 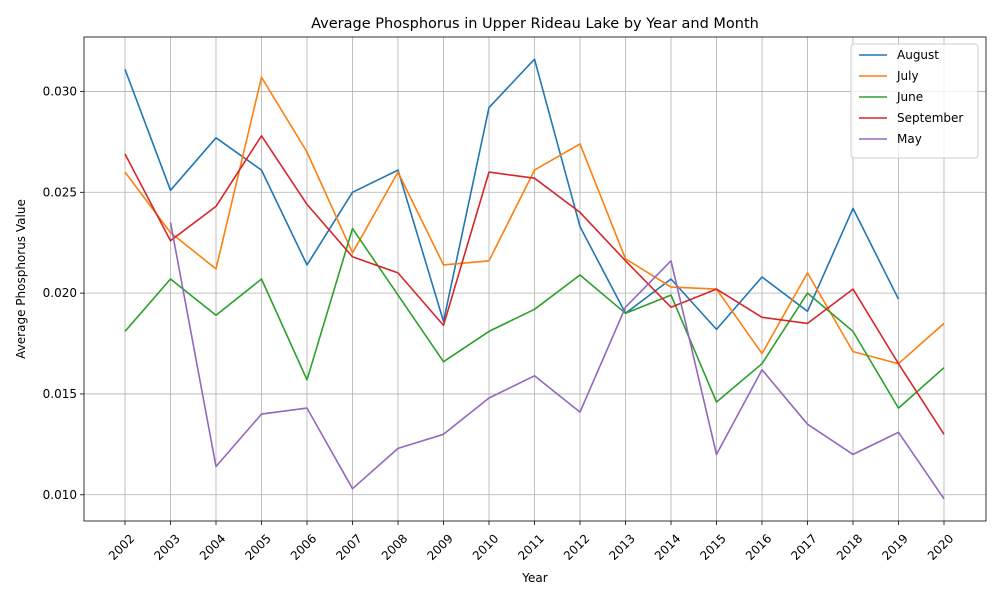 What do you see at coordinates (60, 394) in the screenshot?
I see `y-tick-label: 0.015` at bounding box center [60, 394].